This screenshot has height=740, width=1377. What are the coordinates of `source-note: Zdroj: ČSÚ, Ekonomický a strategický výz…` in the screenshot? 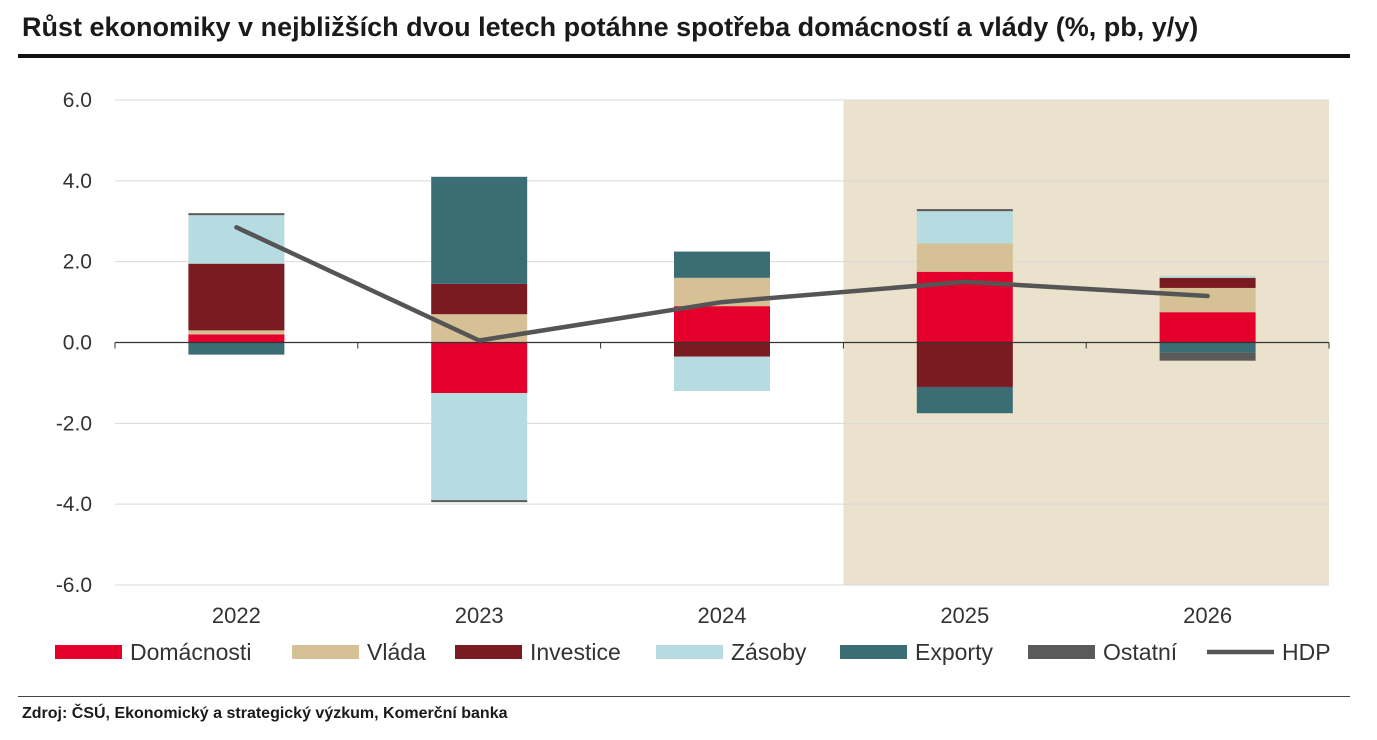 It's located at (265, 713).